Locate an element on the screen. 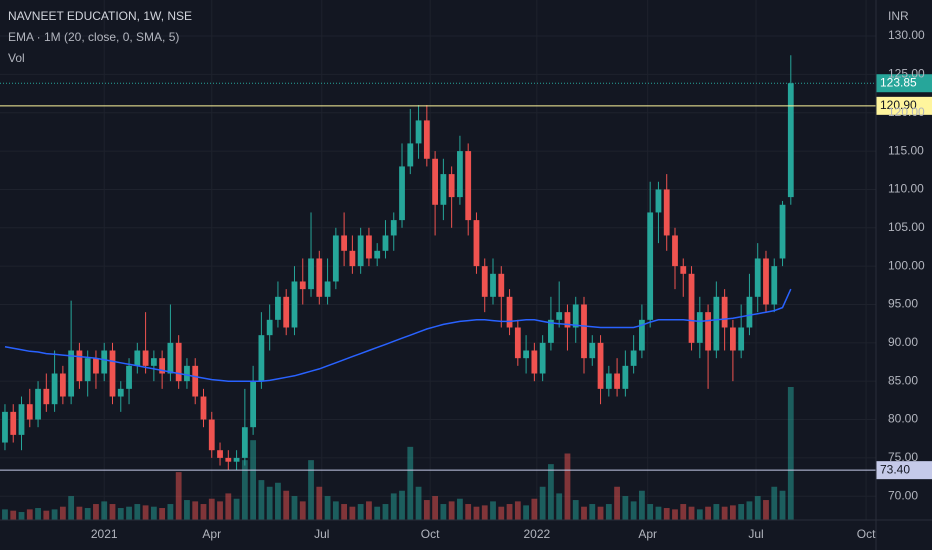  level-label: 120.90 is located at coordinates (898, 105).